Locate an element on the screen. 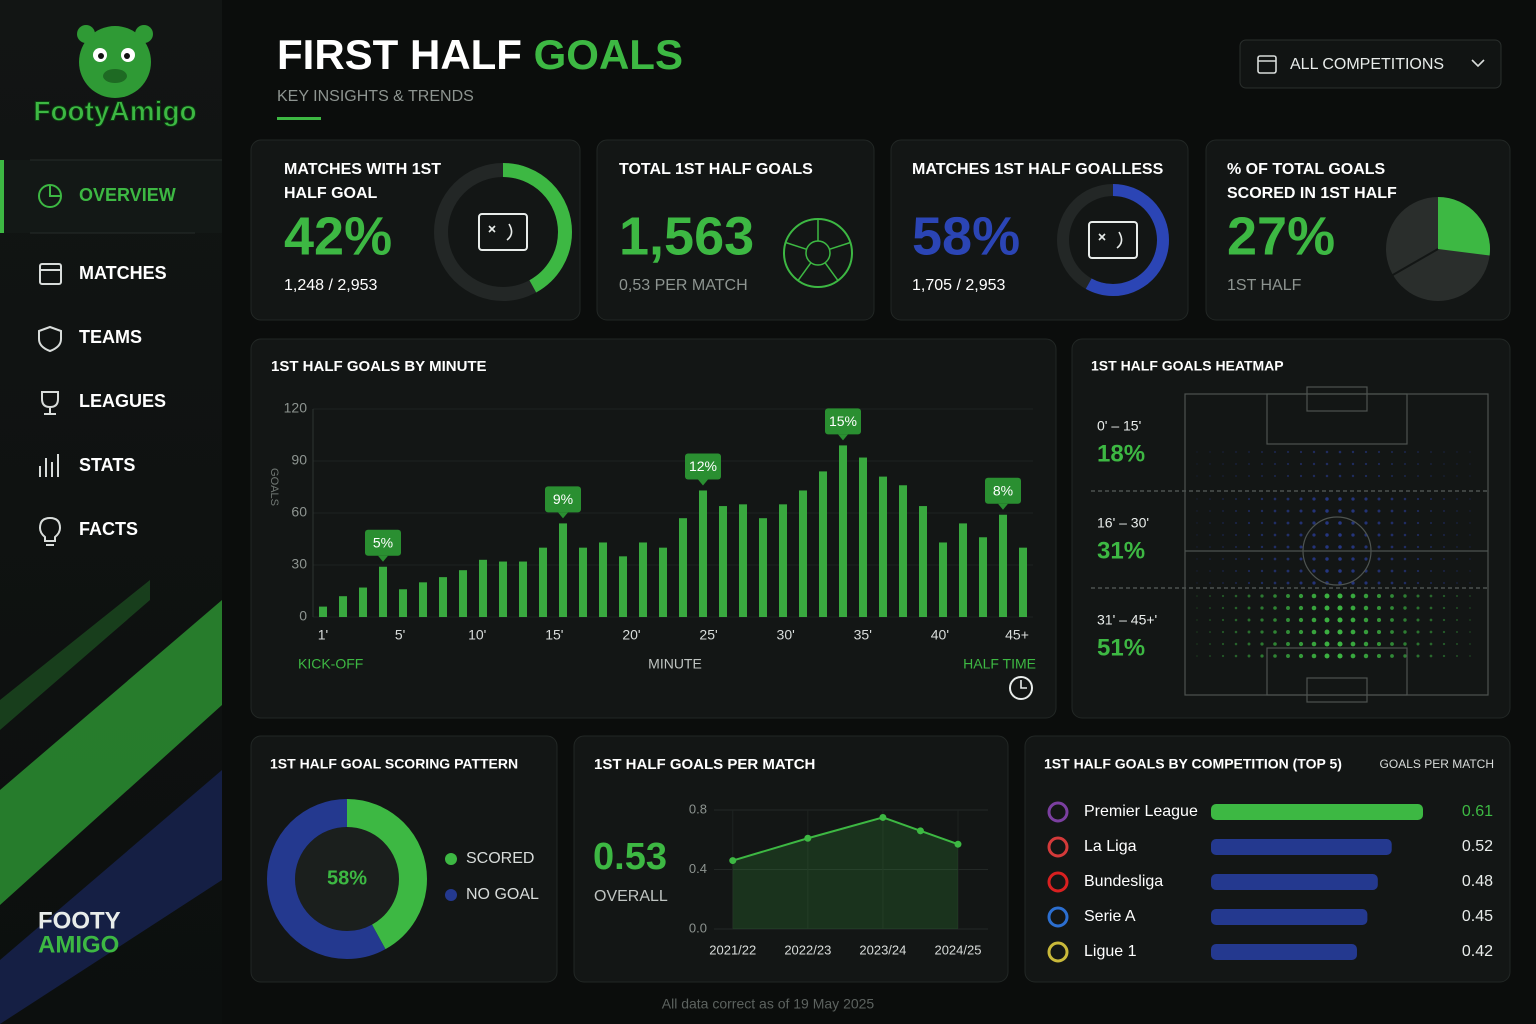 Image resolution: width=1536 pixels, height=1024 pixels. line-point is located at coordinates (920, 831).